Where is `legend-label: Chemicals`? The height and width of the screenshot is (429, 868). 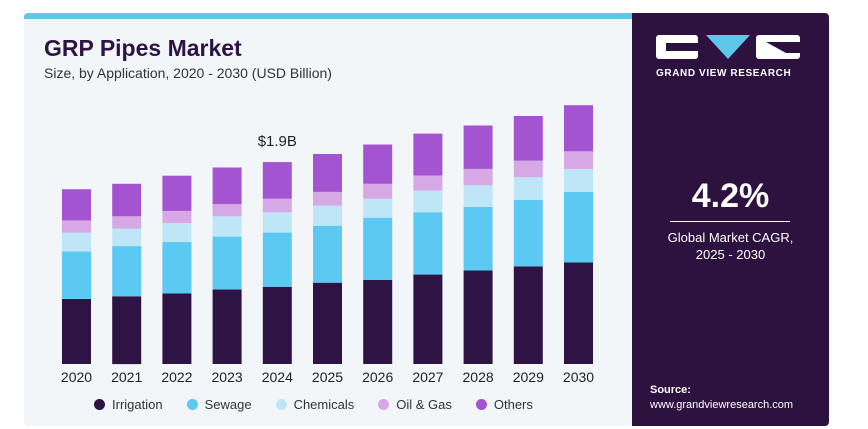 legend-label: Chemicals is located at coordinates (324, 404).